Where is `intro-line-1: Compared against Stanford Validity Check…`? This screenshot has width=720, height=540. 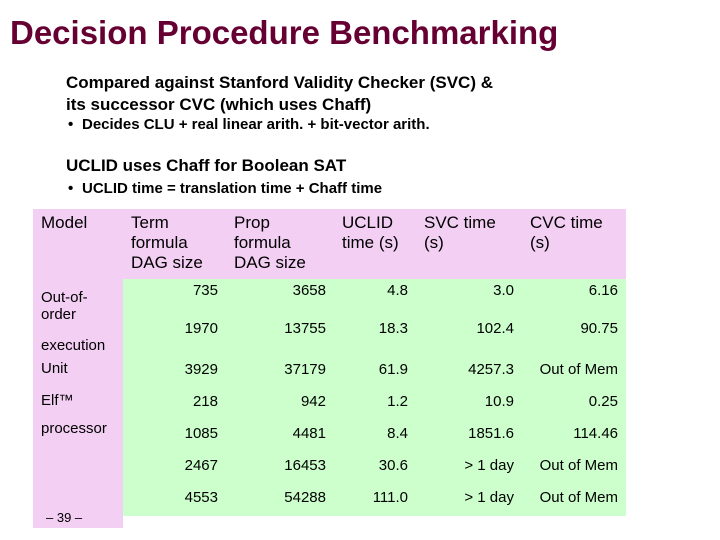
intro-line-1: Compared against Stanford Validity Check… is located at coordinates (279, 82).